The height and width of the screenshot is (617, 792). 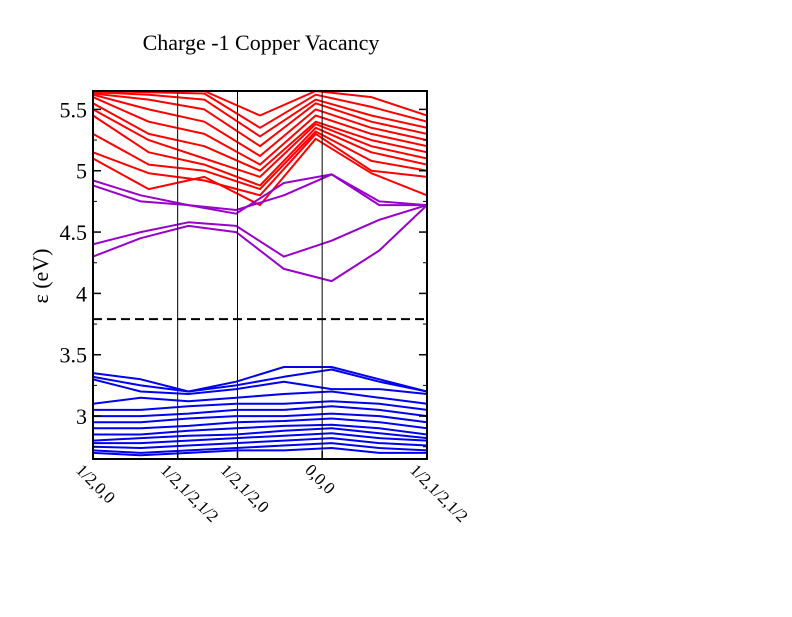 What do you see at coordinates (261, 42) in the screenshot?
I see `chart-title: Charge -1 Copper Vacancy` at bounding box center [261, 42].